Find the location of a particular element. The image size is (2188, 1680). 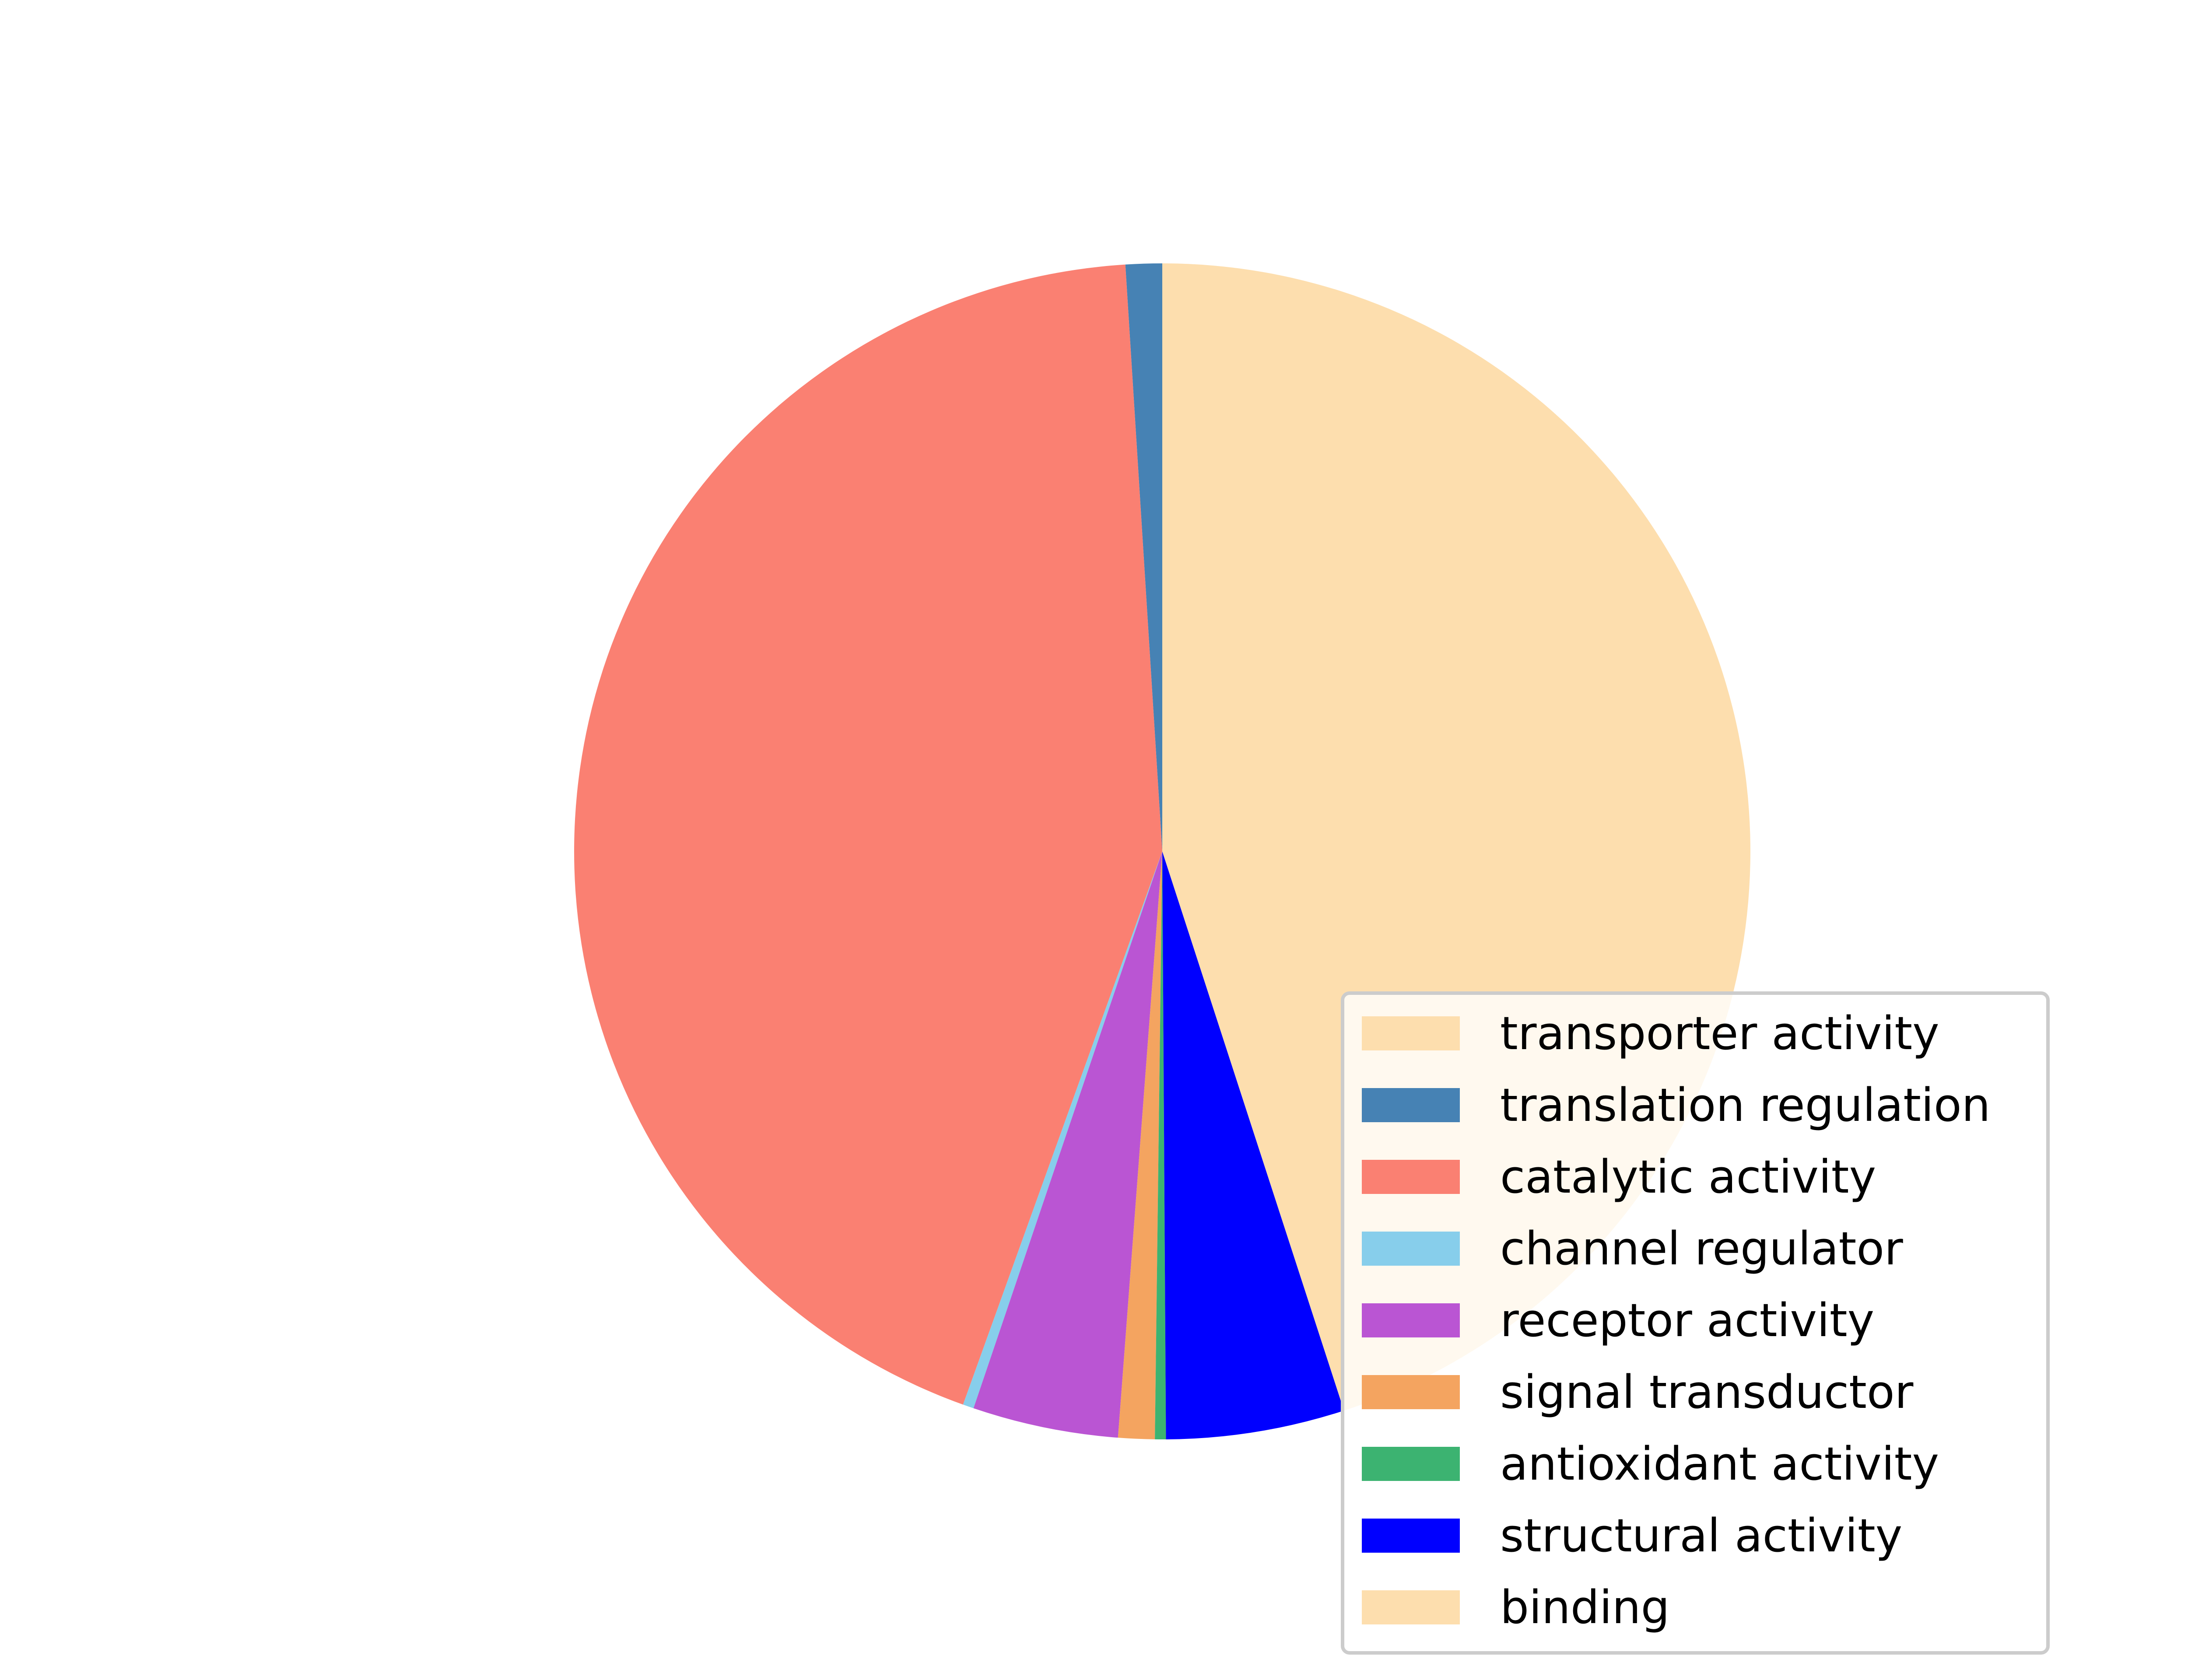

legend-swatch-signal-transductor is located at coordinates (1411, 1392).